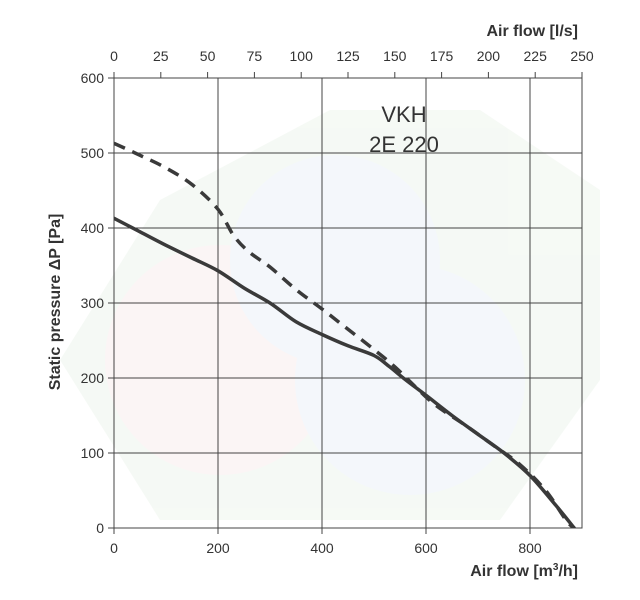  What do you see at coordinates (93, 378) in the screenshot?
I see `y-tick-label-200: 200` at bounding box center [93, 378].